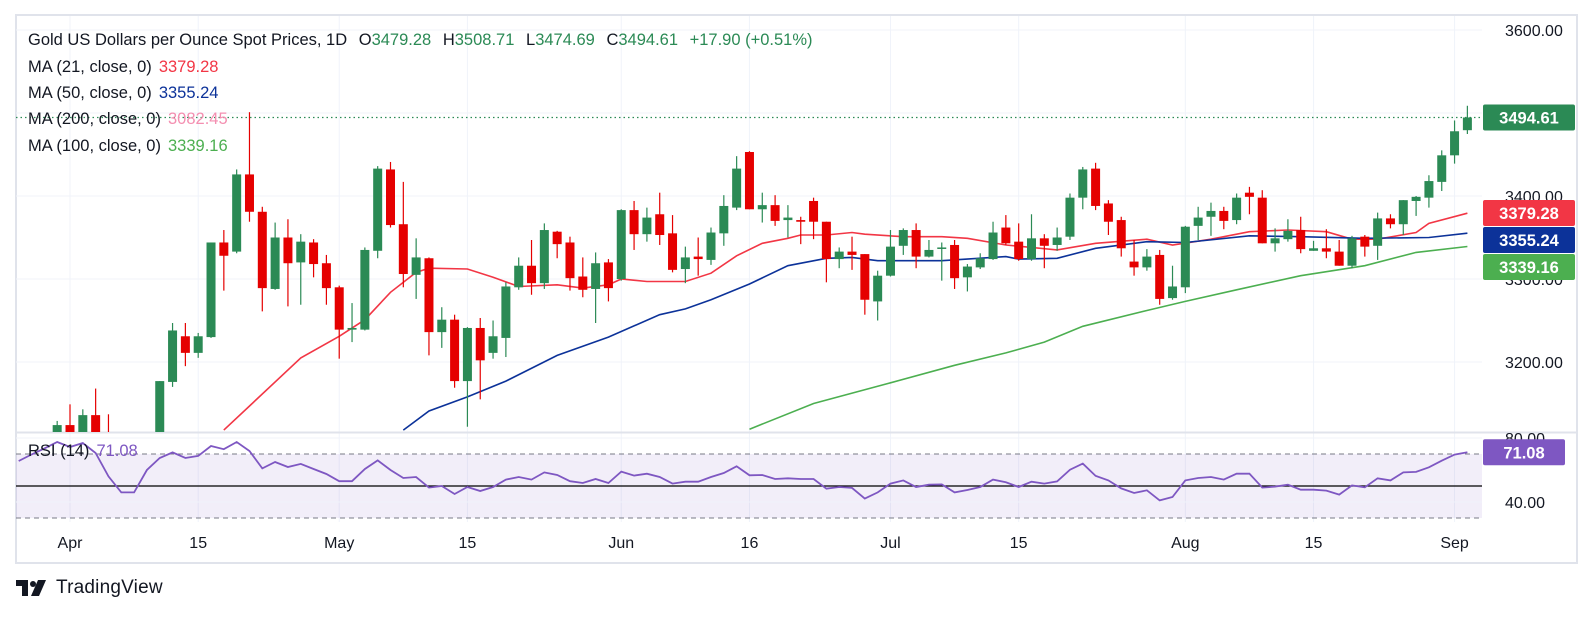 The image size is (1593, 626). I want to click on rsi-badge: 71.08, so click(1524, 452).